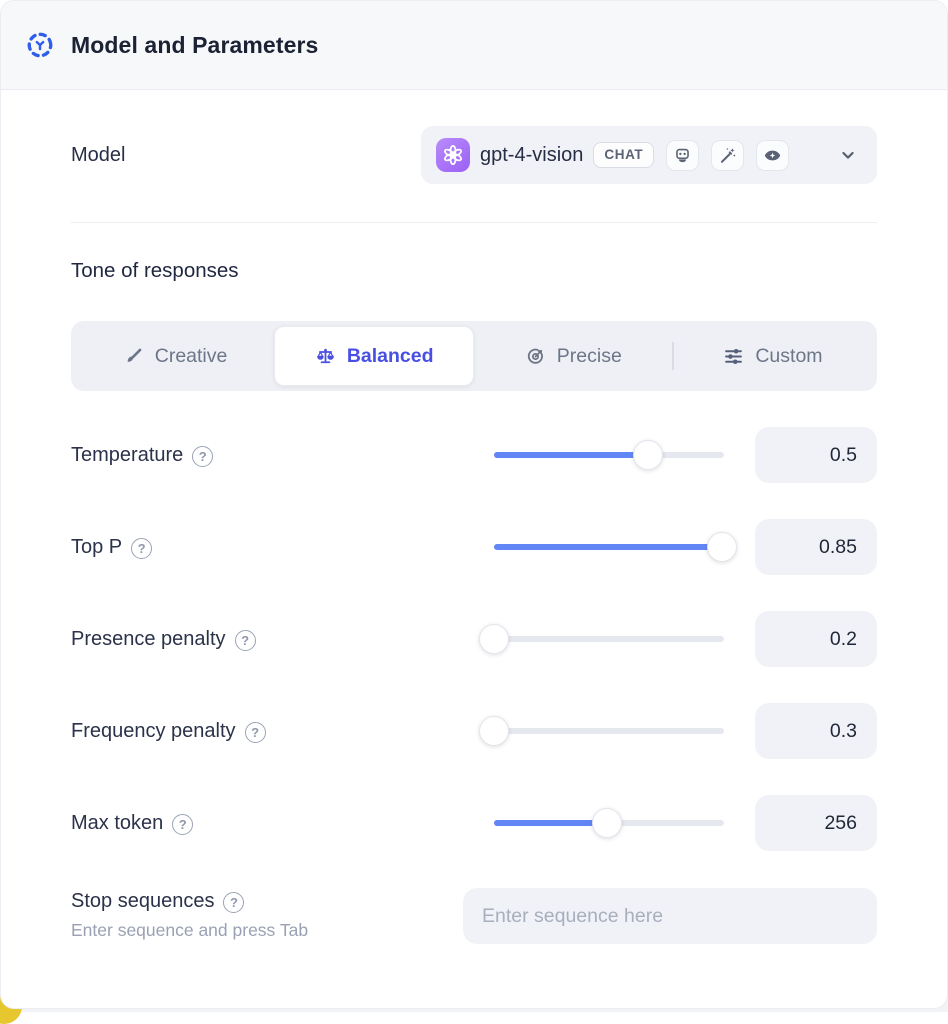 The width and height of the screenshot is (948, 1024). Describe the element at coordinates (816, 639) in the screenshot. I see `presence-penalty-value: 0.2` at that location.